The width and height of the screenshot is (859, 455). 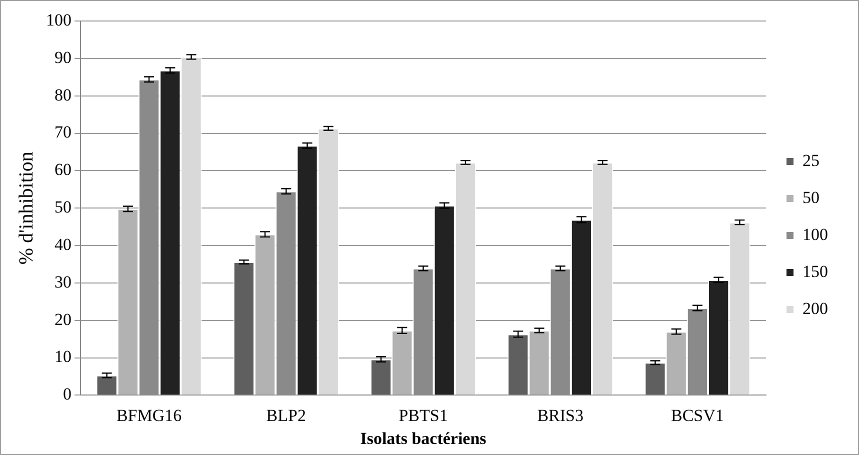 What do you see at coordinates (815, 271) in the screenshot?
I see `legend-label: 150` at bounding box center [815, 271].